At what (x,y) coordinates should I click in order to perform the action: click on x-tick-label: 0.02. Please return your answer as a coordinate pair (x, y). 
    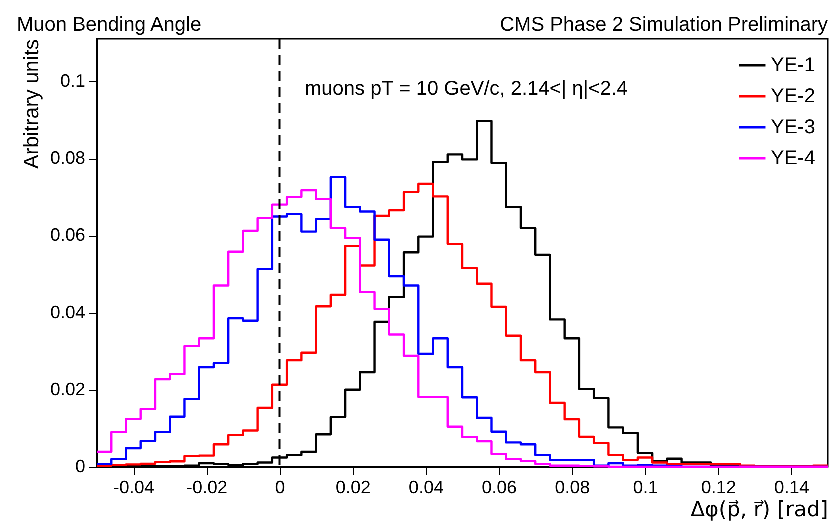
    Looking at the image, I should click on (353, 488).